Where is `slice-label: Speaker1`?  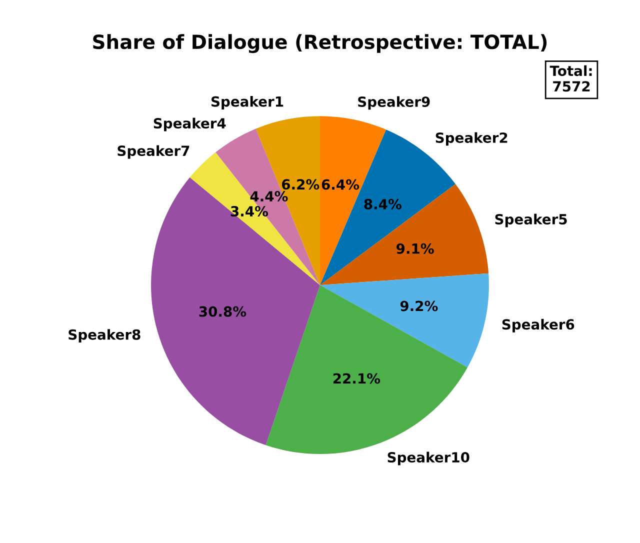
slice-label: Speaker1 is located at coordinates (247, 103).